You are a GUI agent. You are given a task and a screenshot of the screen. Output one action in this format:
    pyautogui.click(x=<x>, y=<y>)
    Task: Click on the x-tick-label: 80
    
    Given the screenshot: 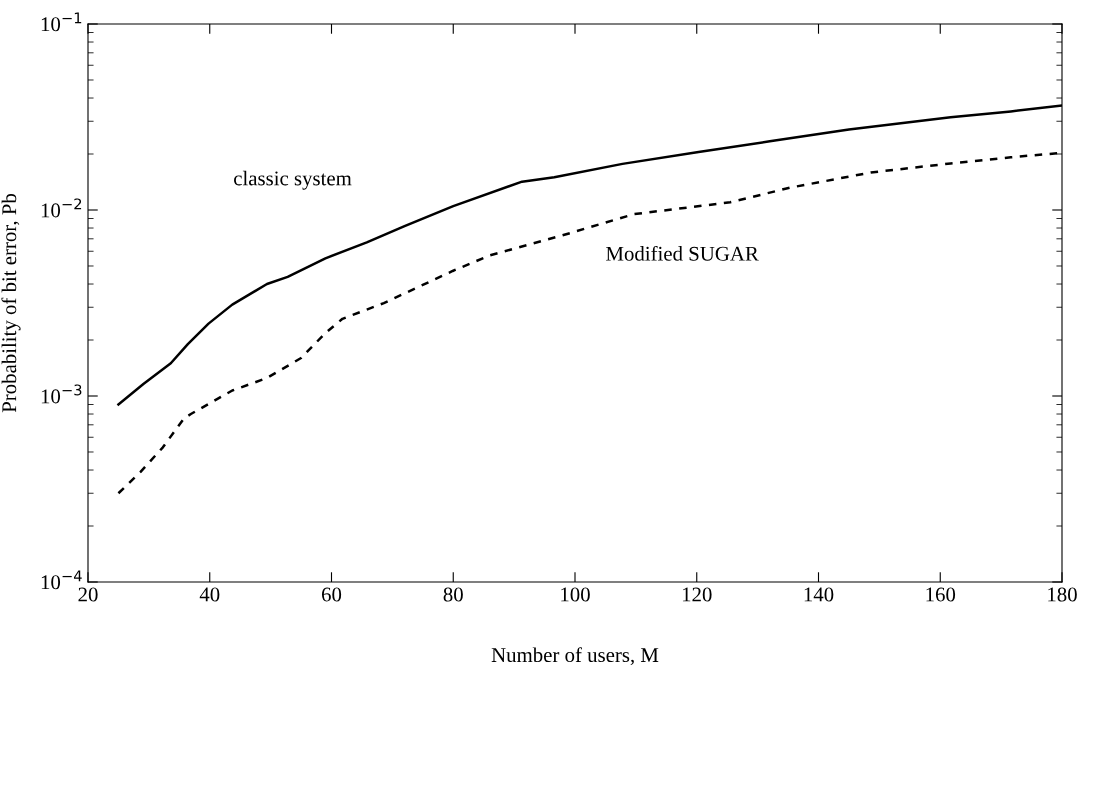 What is the action you would take?
    pyautogui.click(x=453, y=594)
    